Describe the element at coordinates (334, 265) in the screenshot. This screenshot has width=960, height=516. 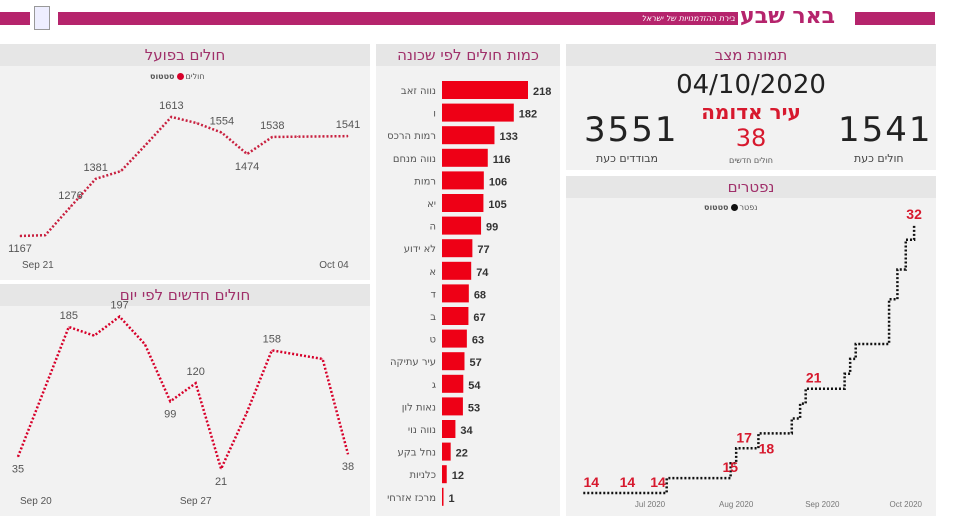
I see `x-tick-label: Oct 04` at that location.